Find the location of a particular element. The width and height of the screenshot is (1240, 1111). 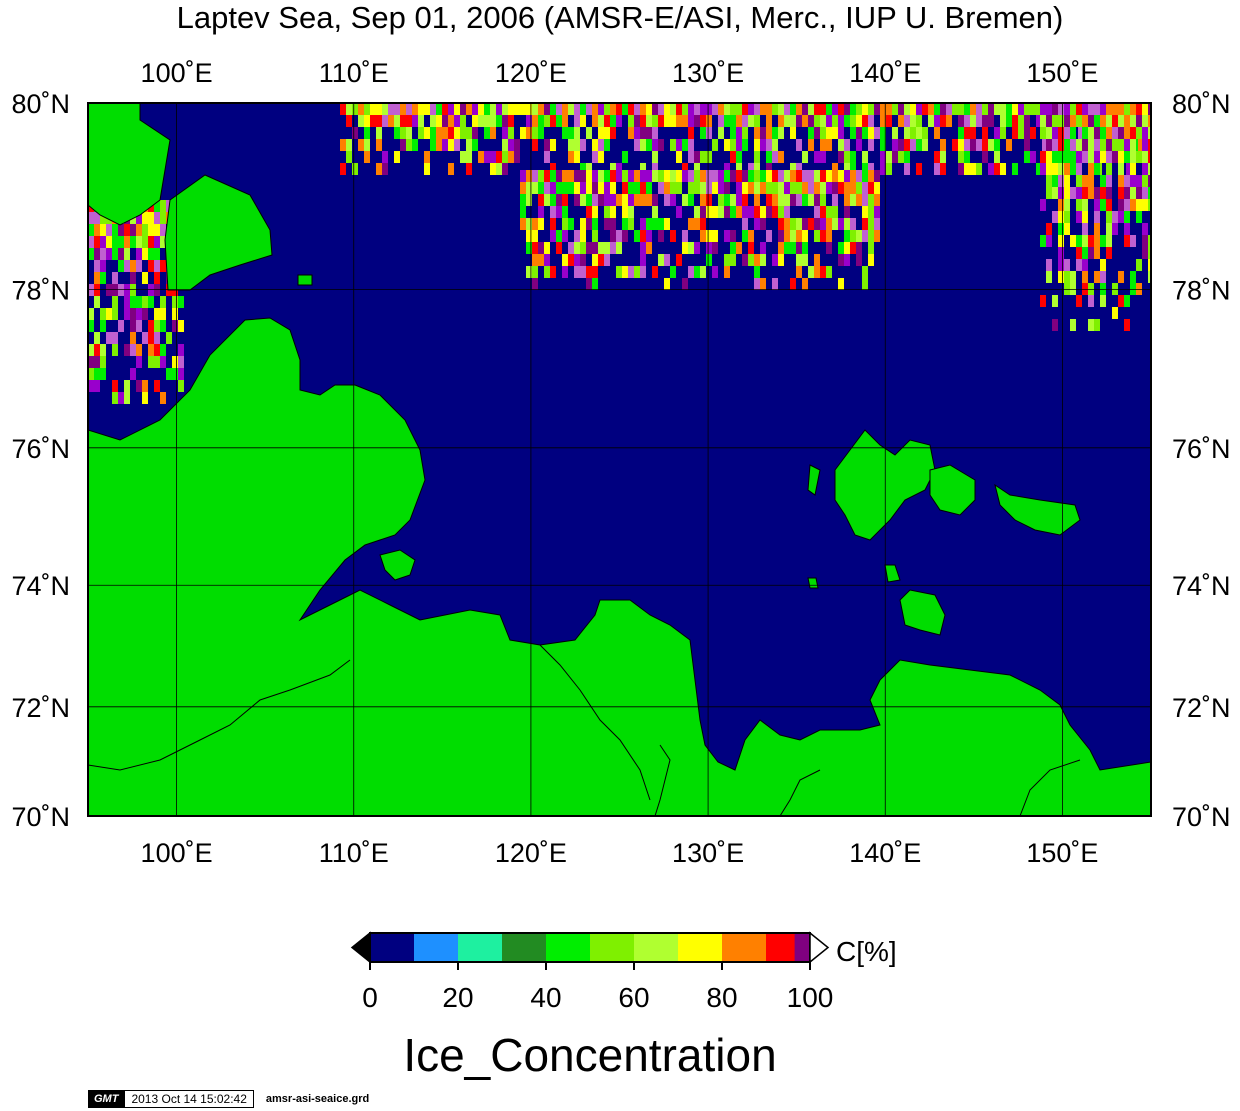

colorbar: 0 20 40 60 80 100 is located at coordinates (592, 972).